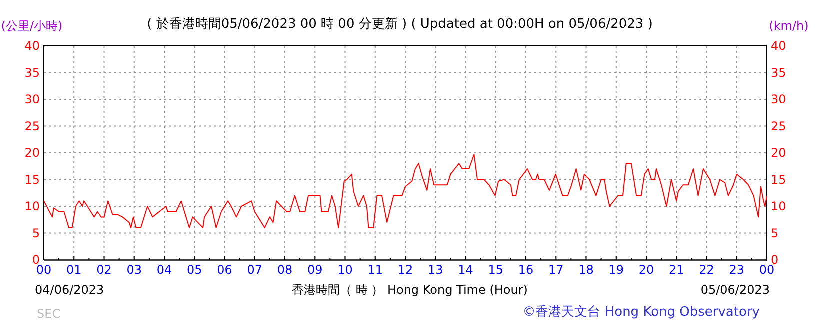 The width and height of the screenshot is (819, 323). What do you see at coordinates (778, 46) in the screenshot?
I see `y2tick: 40` at bounding box center [778, 46].